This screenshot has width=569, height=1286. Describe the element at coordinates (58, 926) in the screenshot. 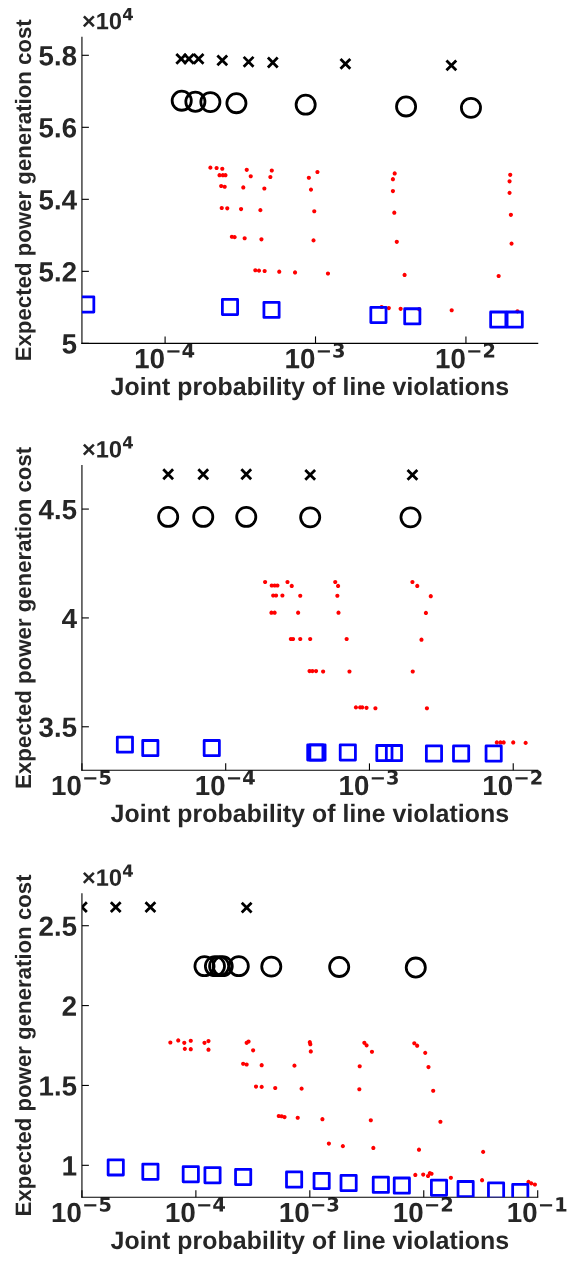

I see `y-tick-label: 2.5` at that location.